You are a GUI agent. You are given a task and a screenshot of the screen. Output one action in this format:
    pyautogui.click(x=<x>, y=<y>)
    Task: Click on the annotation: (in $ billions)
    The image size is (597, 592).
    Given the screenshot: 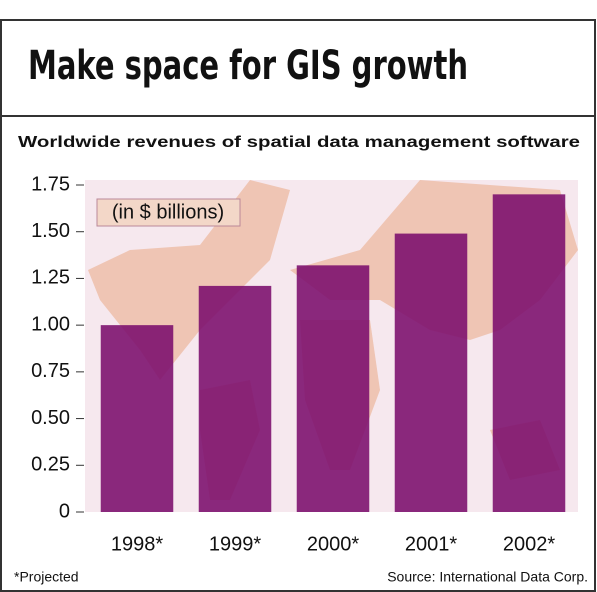 What is the action you would take?
    pyautogui.click(x=168, y=212)
    